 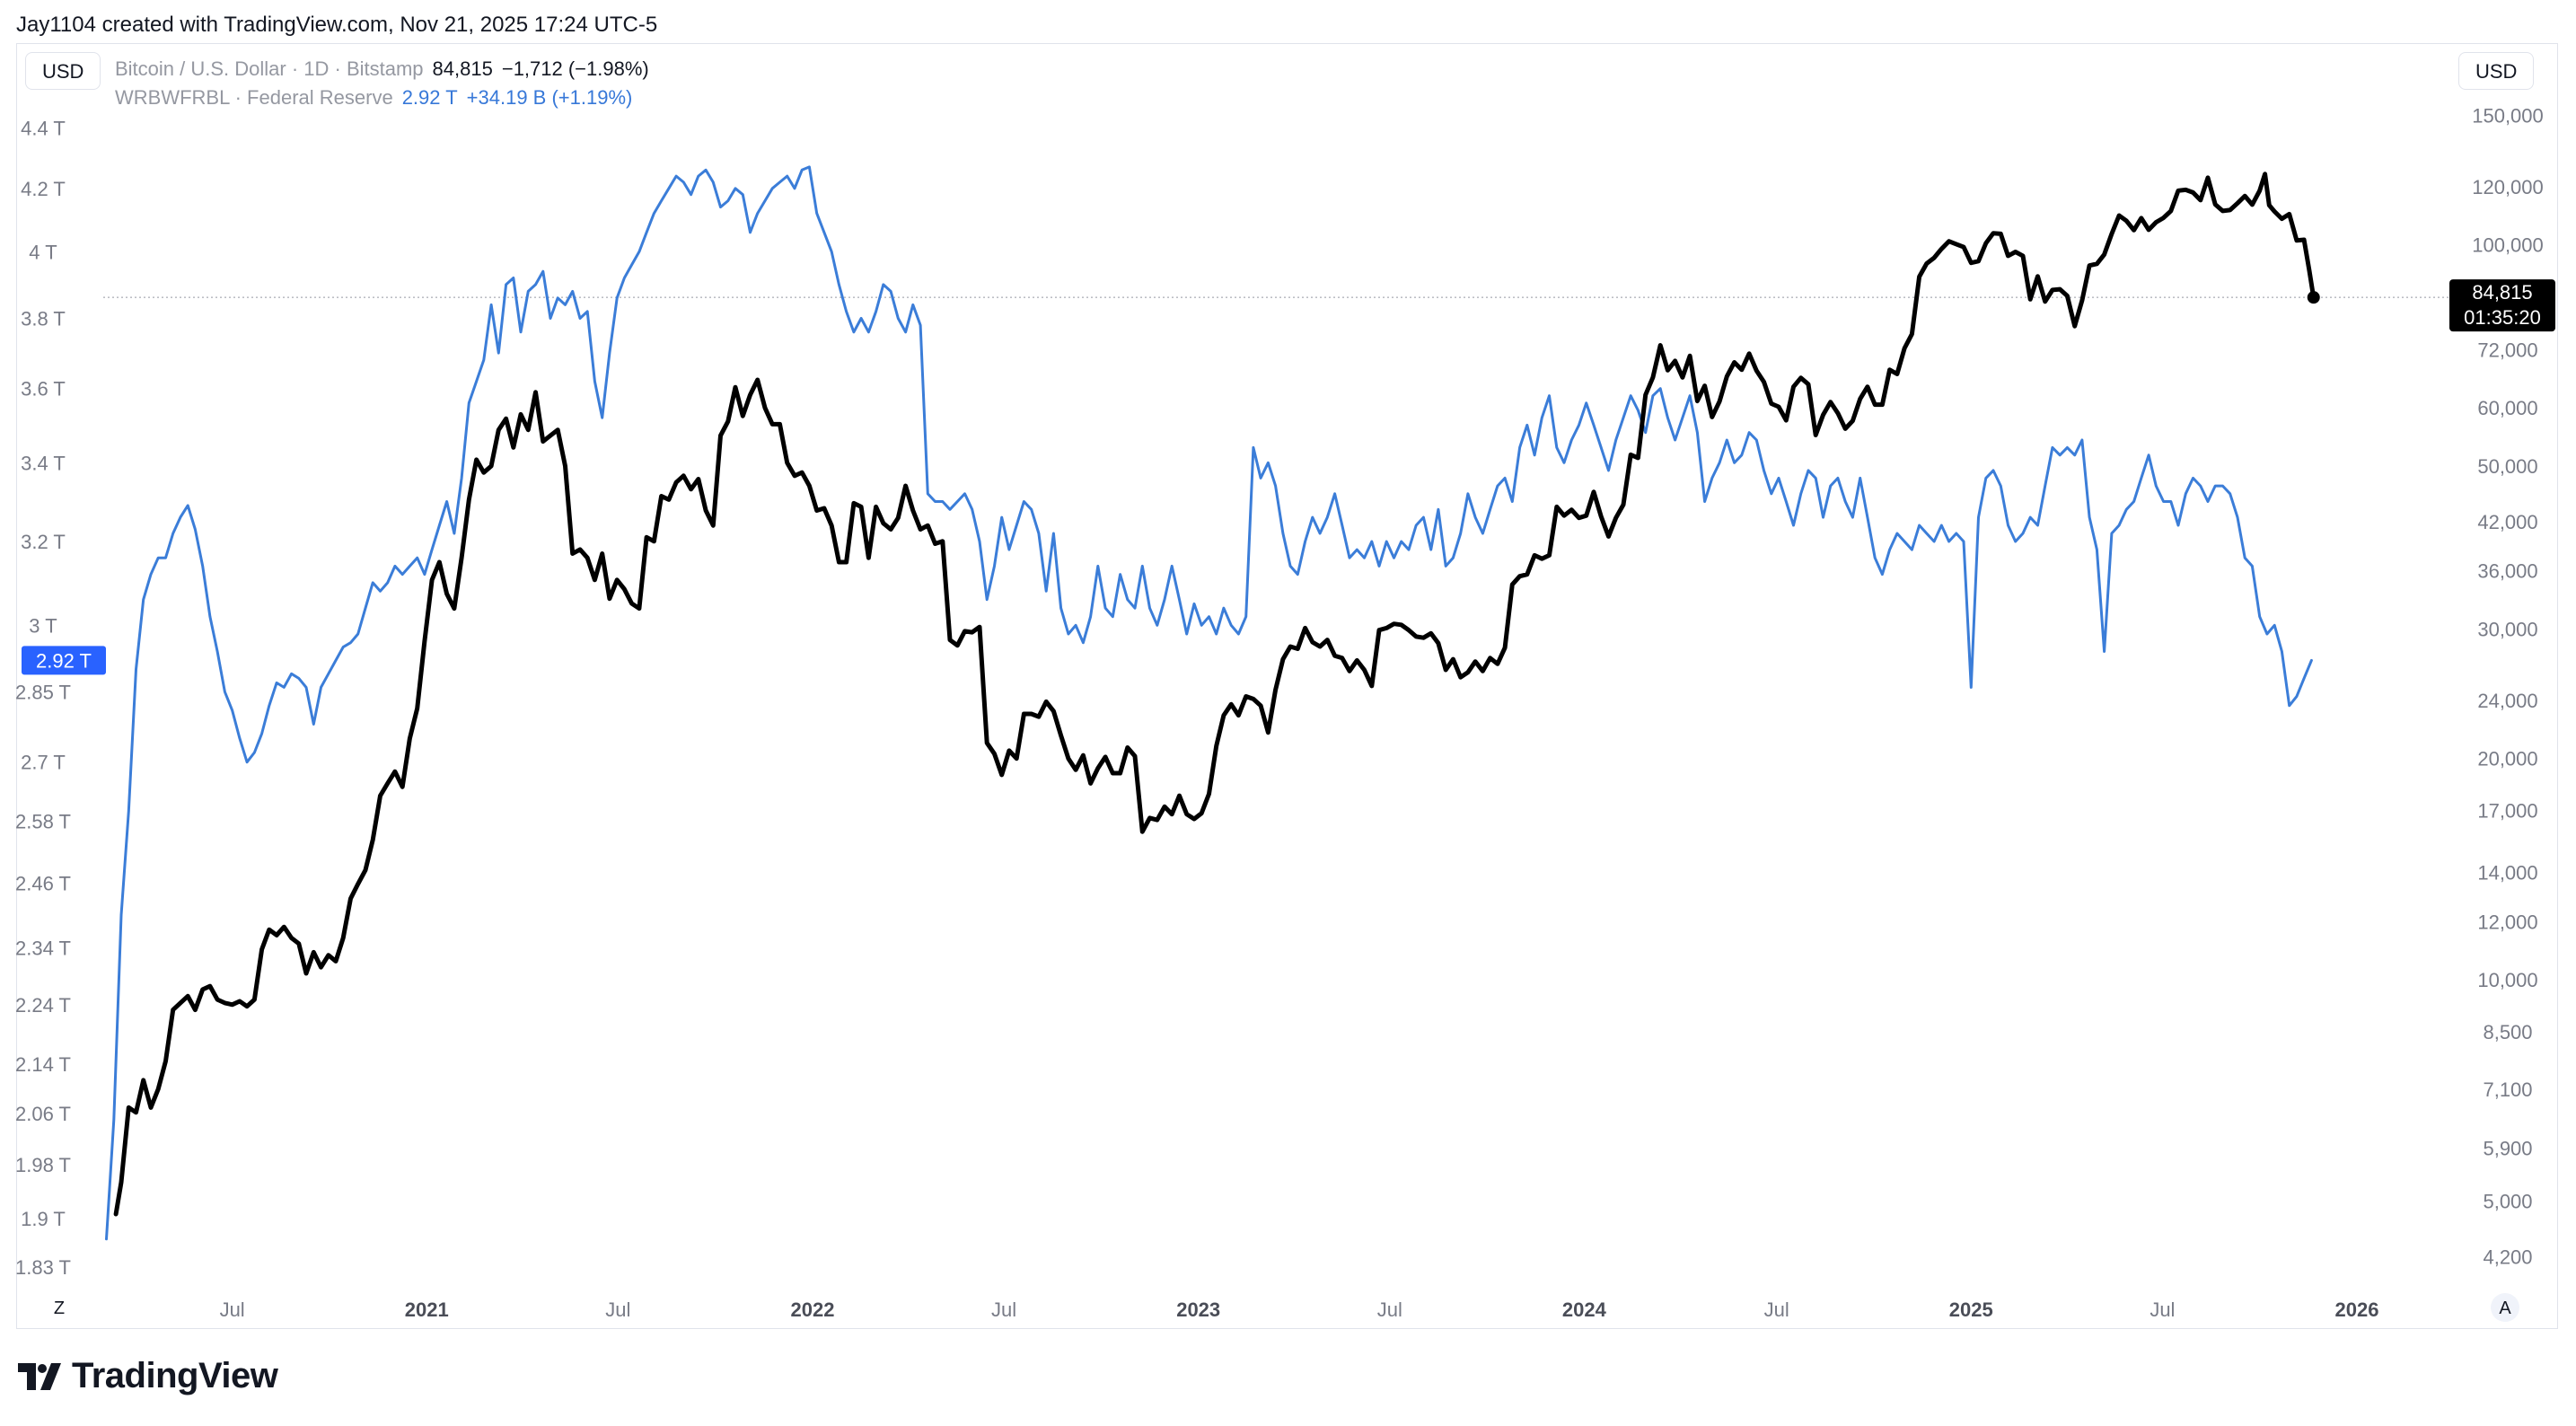 What do you see at coordinates (549, 98) in the screenshot?
I see `legend-fed-change: +34.19 B (+1.19%)` at bounding box center [549, 98].